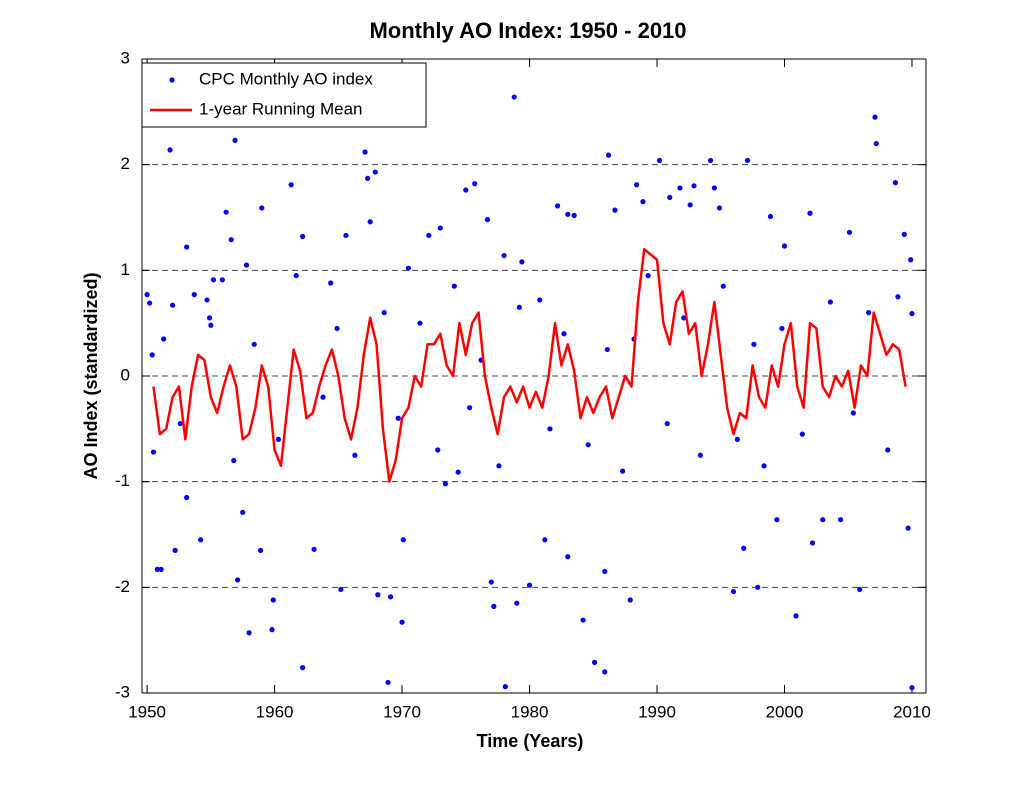 This screenshot has width=1024, height=785. I want to click on legend-label: CPC Monthly AO index, so click(286, 78).